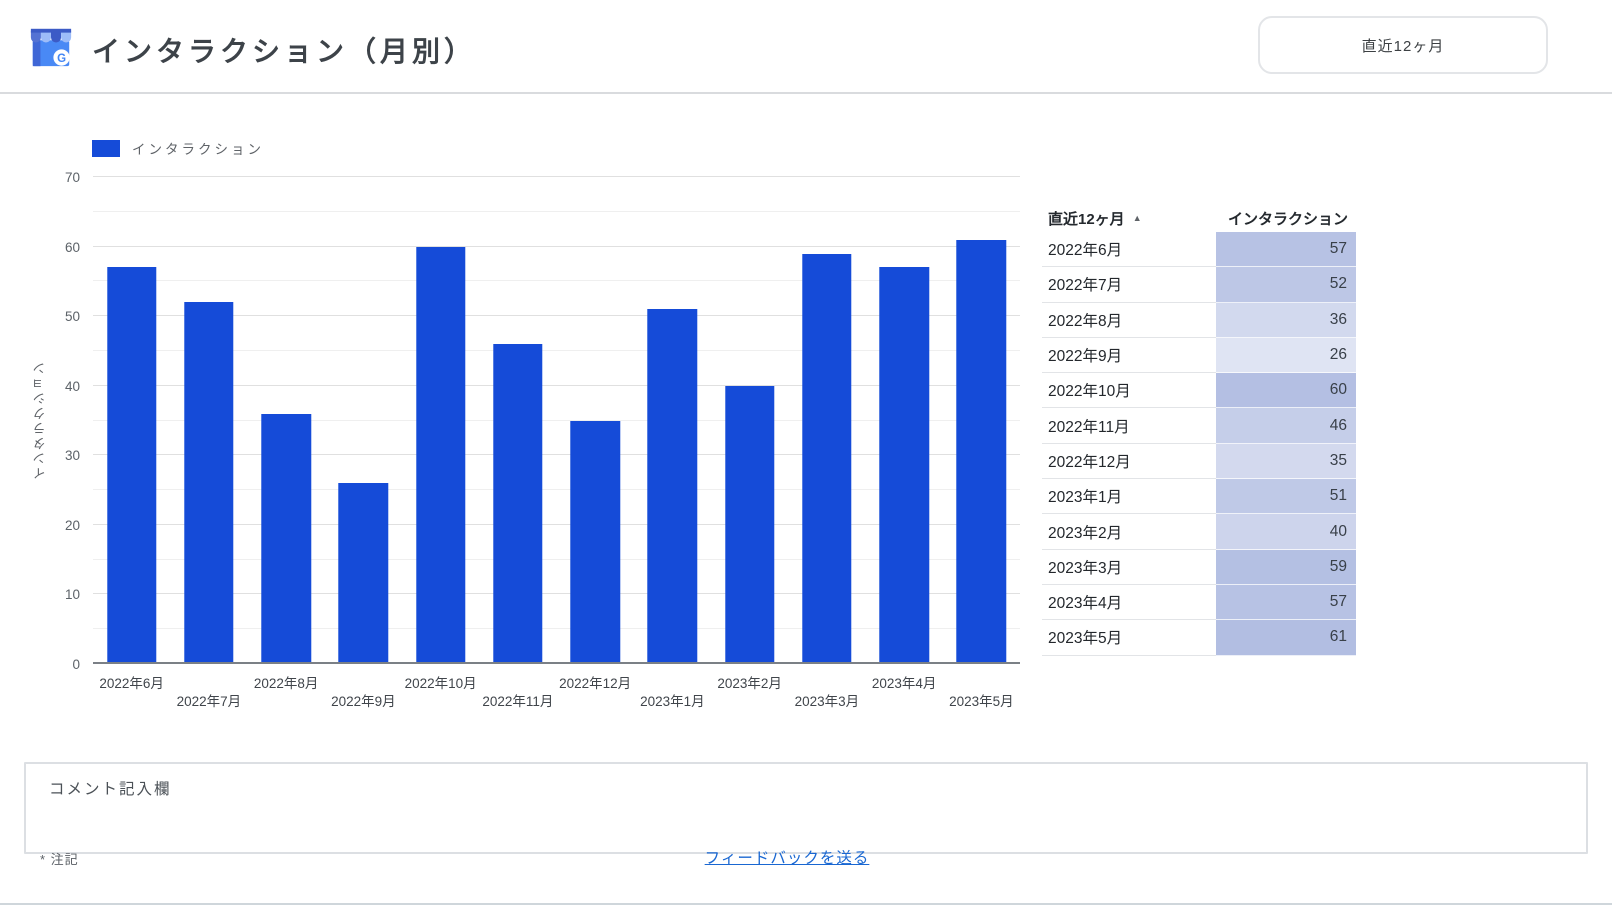  Describe the element at coordinates (827, 458) in the screenshot. I see `bar-2023年3月` at that location.